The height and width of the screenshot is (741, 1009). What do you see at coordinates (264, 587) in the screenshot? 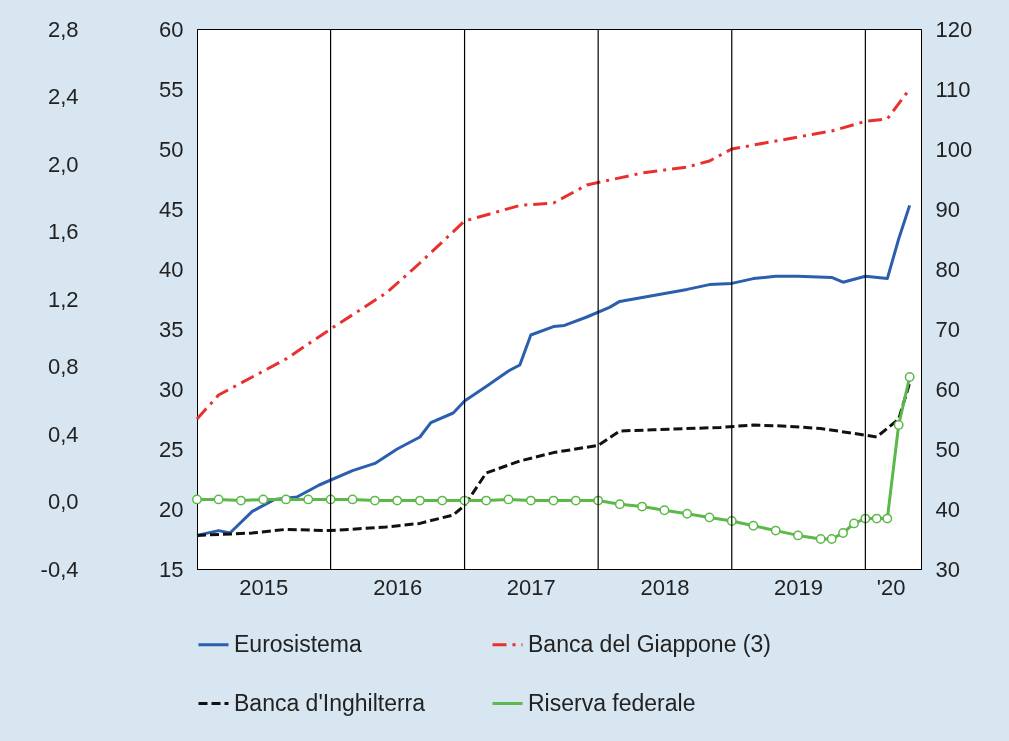
I see `x-tick-label: 2015` at bounding box center [264, 587].